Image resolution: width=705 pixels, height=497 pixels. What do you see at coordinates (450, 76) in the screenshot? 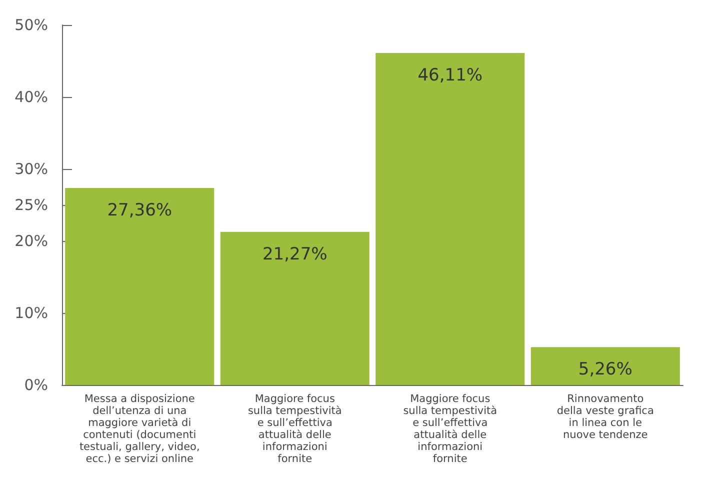
I see `data-label: 46,11%` at bounding box center [450, 76].